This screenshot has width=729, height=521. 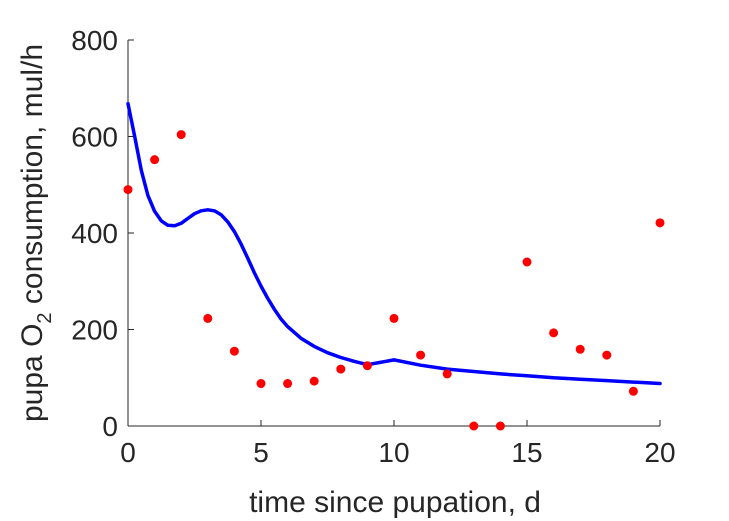 What do you see at coordinates (261, 452) in the screenshot?
I see `x-tick-label: 5` at bounding box center [261, 452].